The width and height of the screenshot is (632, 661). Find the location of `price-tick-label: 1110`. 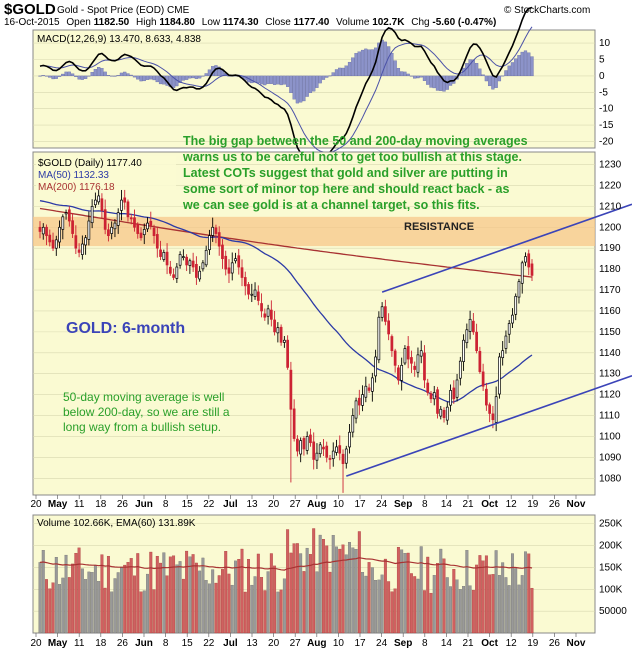

price-tick-label: 1110 is located at coordinates (609, 416).